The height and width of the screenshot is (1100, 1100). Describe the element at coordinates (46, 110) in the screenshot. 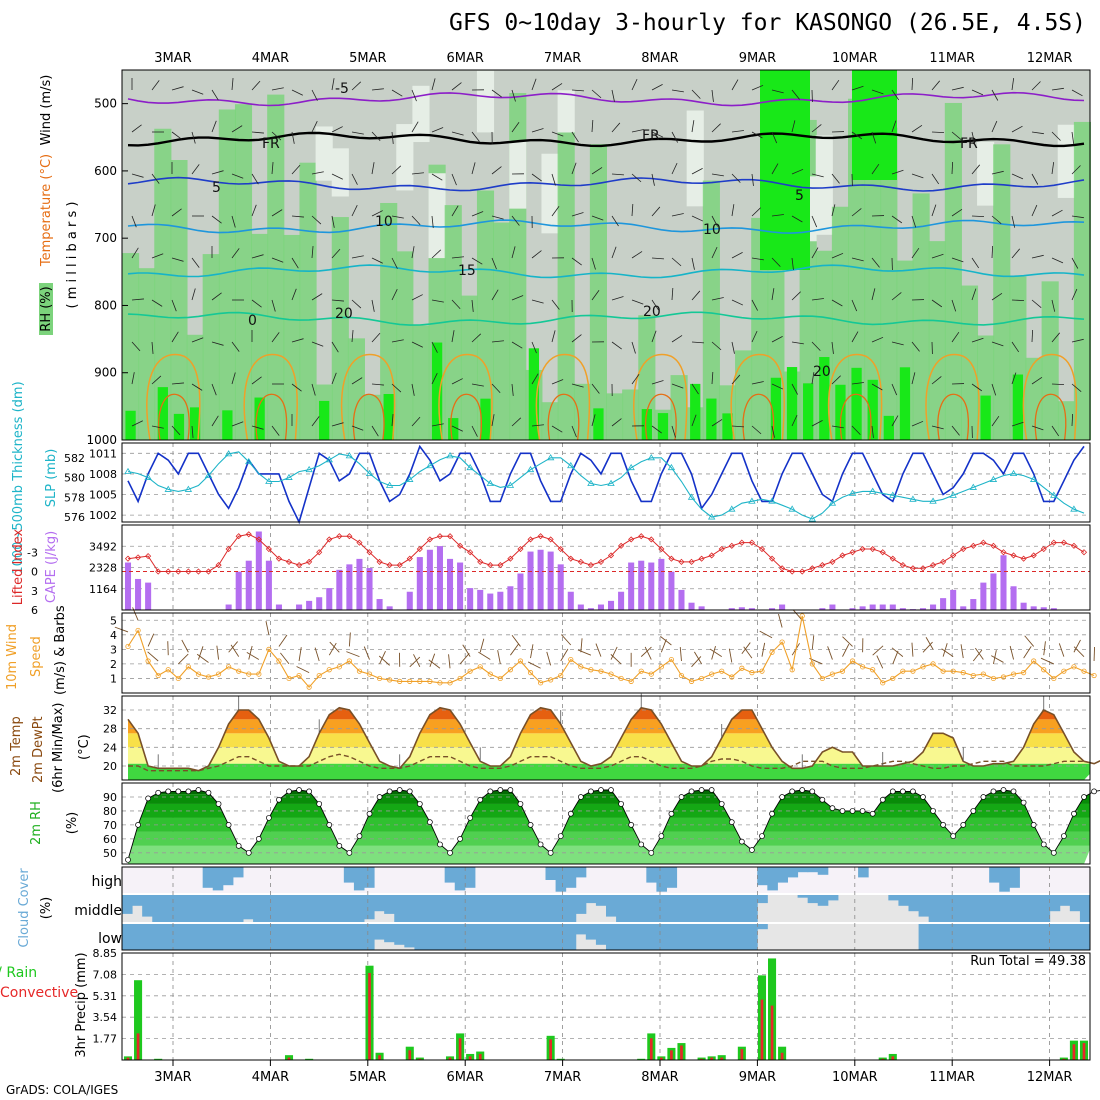

I see `wind-label: Wind (m/s)` at that location.